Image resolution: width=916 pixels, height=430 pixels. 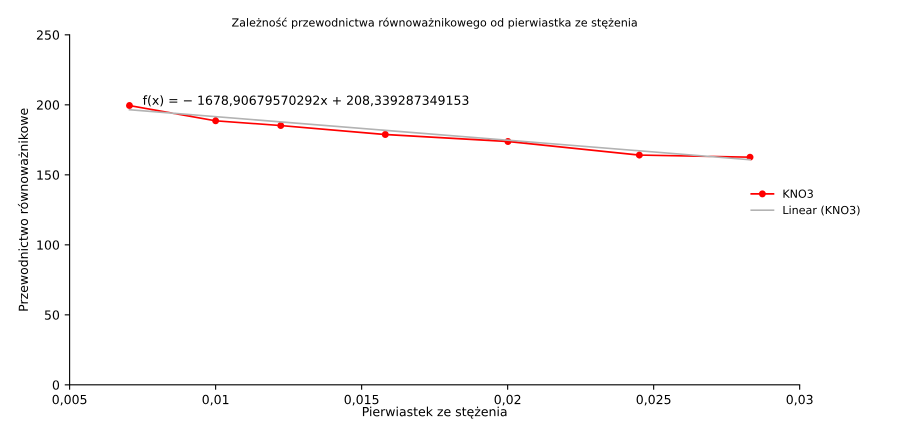 I want to click on x-tick-label: 0,005, so click(x=69, y=400).